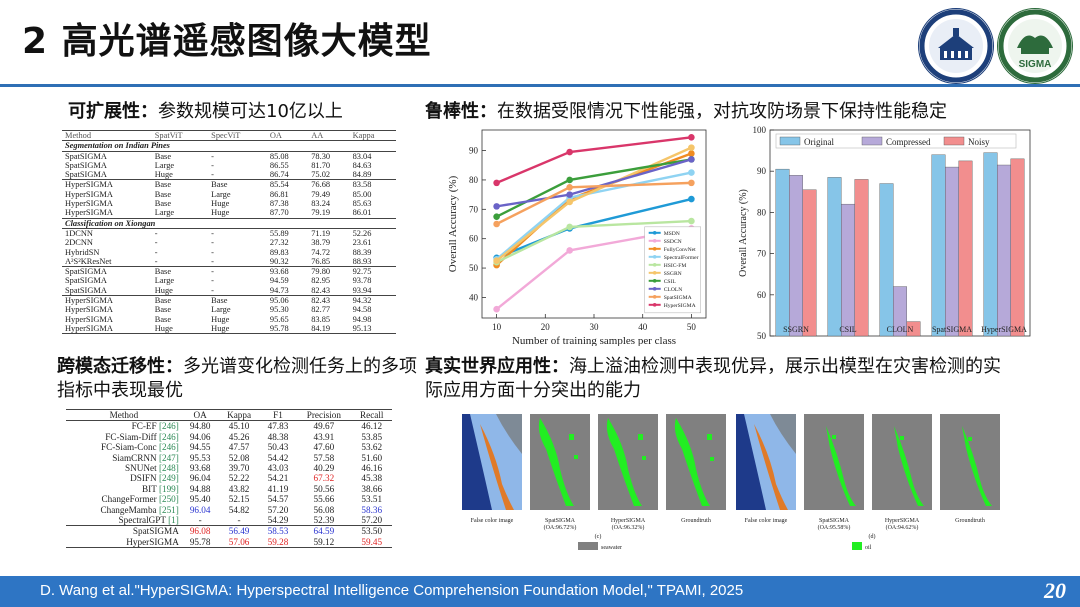 Image resolution: width=1080 pixels, height=607 pixels. I want to click on table-cell: 46.16, so click(372, 468).